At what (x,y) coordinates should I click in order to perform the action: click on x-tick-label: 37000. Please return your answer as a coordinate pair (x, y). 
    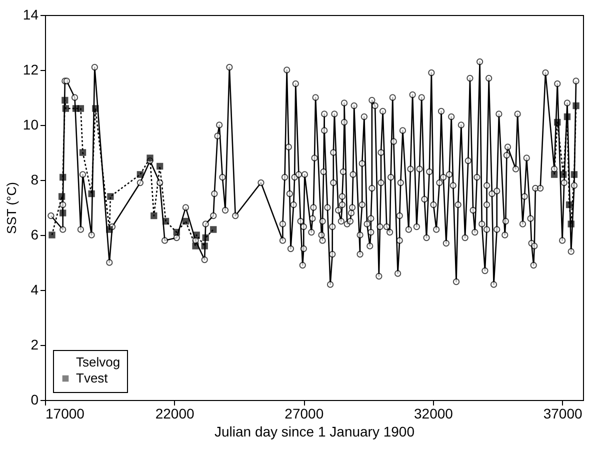
    Looking at the image, I should click on (562, 414).